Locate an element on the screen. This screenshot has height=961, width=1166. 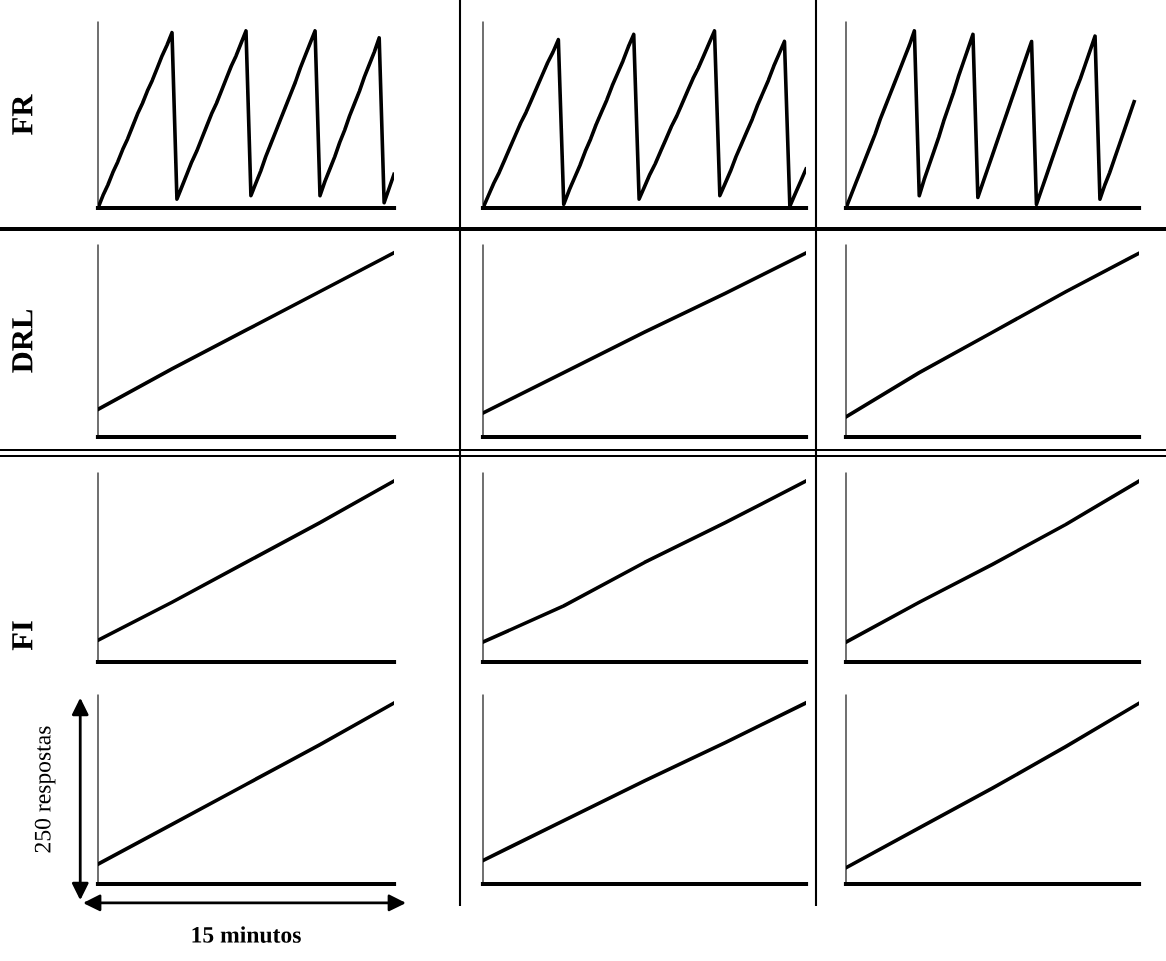
y-axis-title: DRL is located at coordinates (22, 341).